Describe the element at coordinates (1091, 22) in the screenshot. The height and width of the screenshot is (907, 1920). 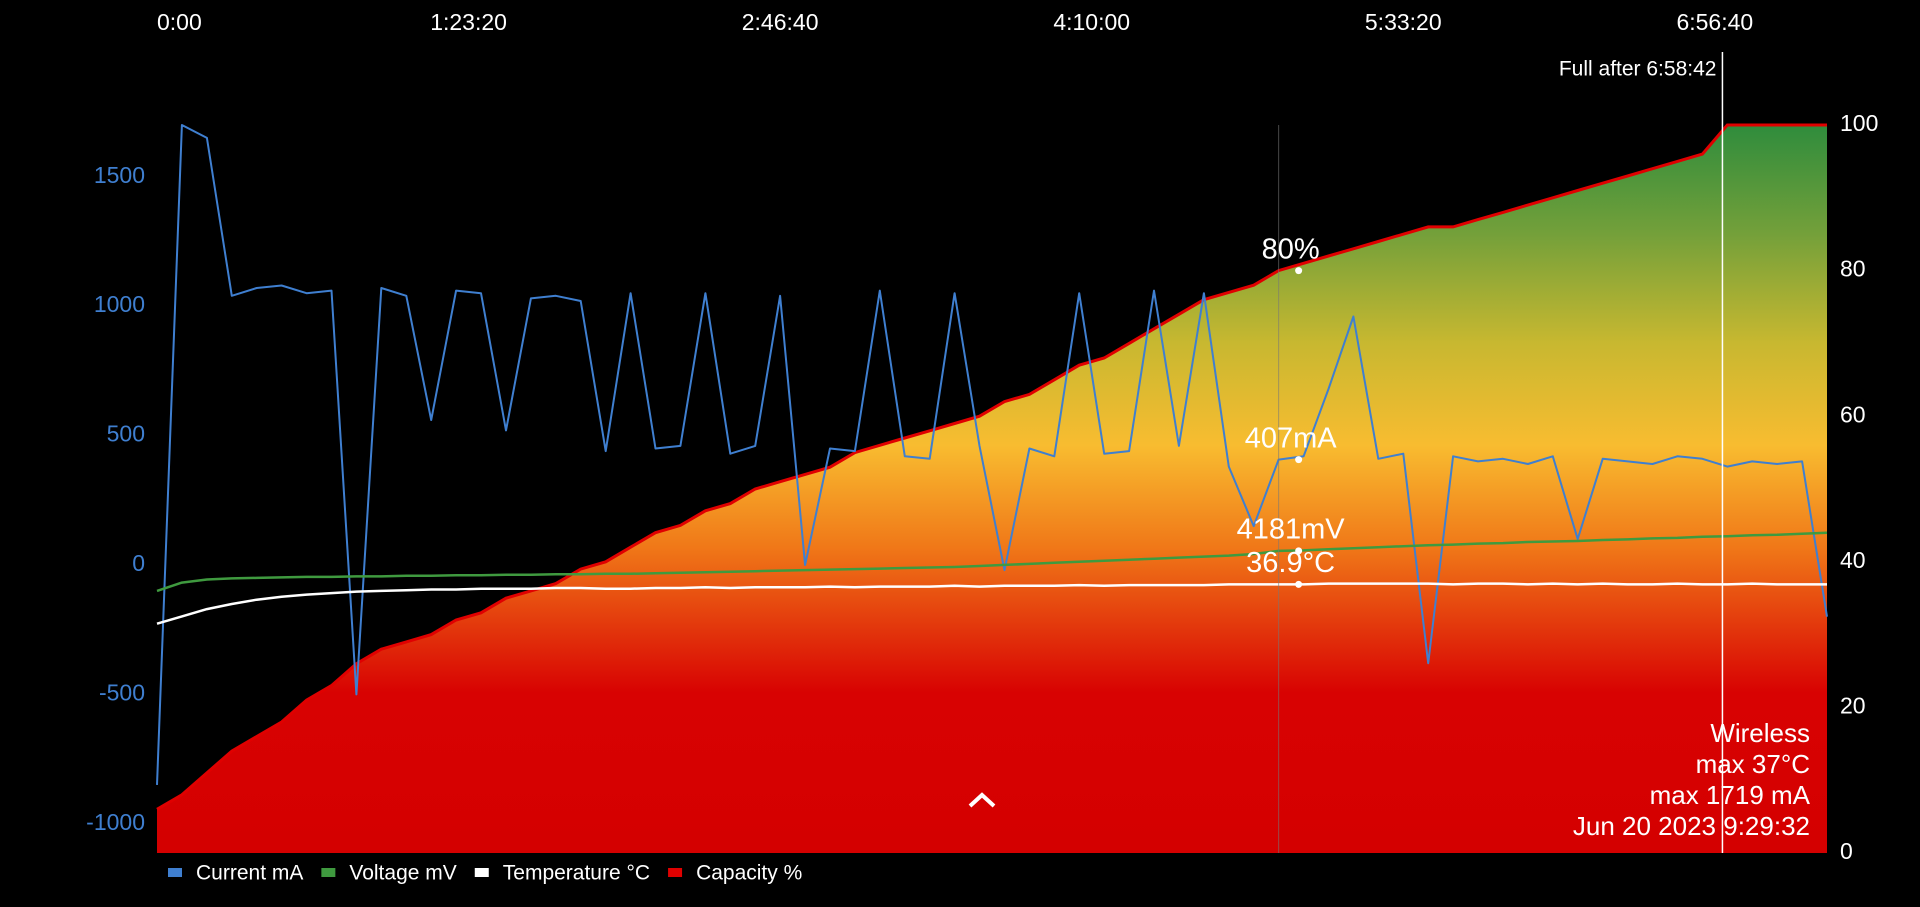
I see `x-tick-label: 4:10:00` at that location.